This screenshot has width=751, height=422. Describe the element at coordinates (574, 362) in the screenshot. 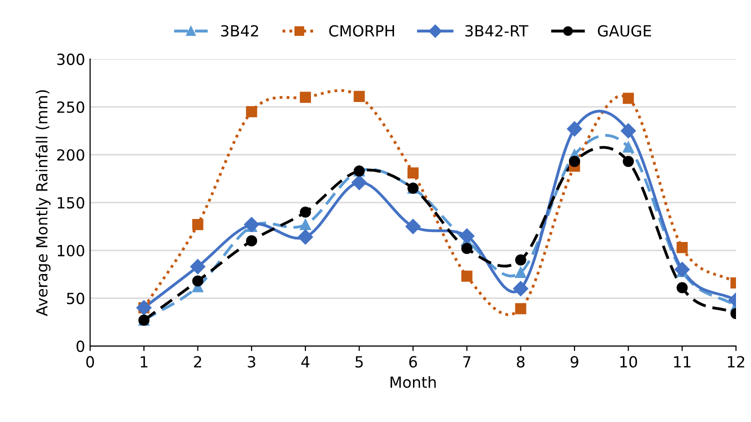

I see `x-tick-label: 9` at that location.